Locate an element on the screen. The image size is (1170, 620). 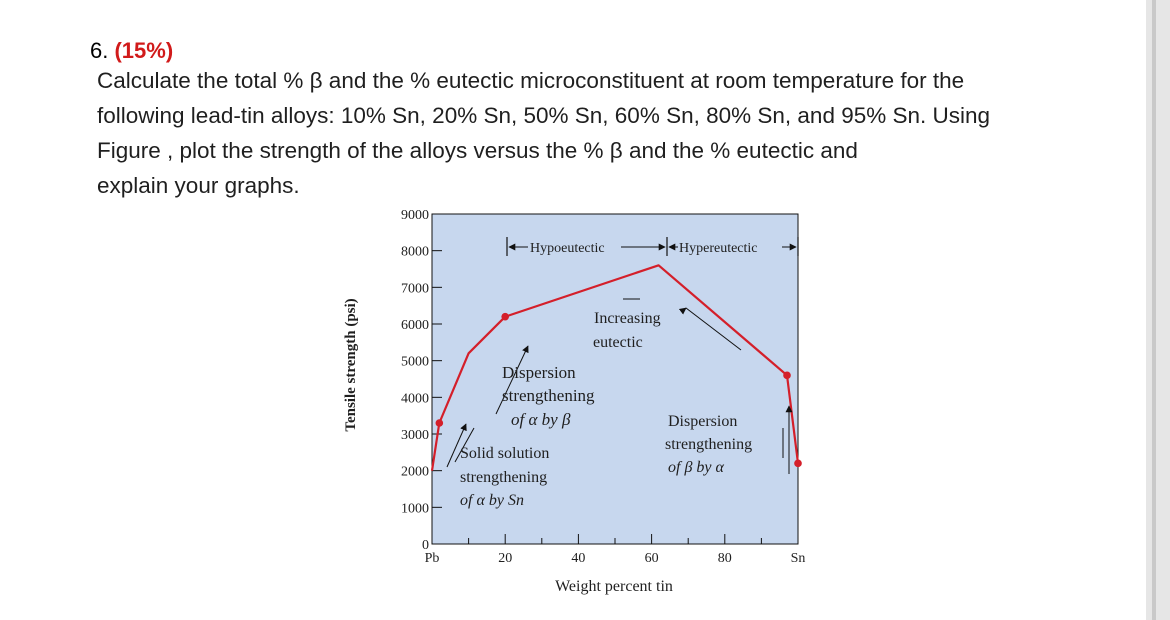
hypoeutectic-label: Hypoeutectic is located at coordinates (567, 248).